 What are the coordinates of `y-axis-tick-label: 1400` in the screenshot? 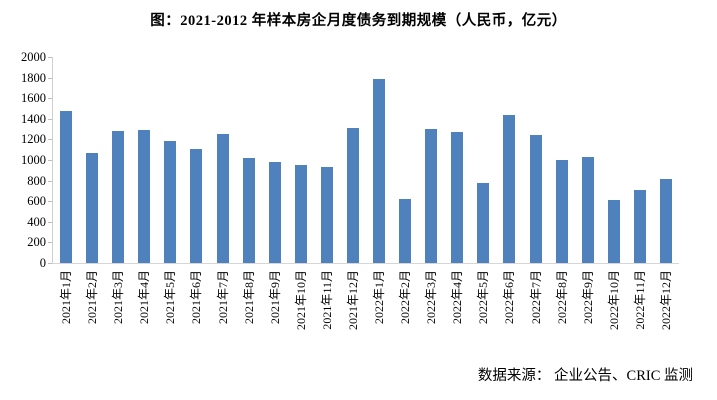 It's located at (33, 118).